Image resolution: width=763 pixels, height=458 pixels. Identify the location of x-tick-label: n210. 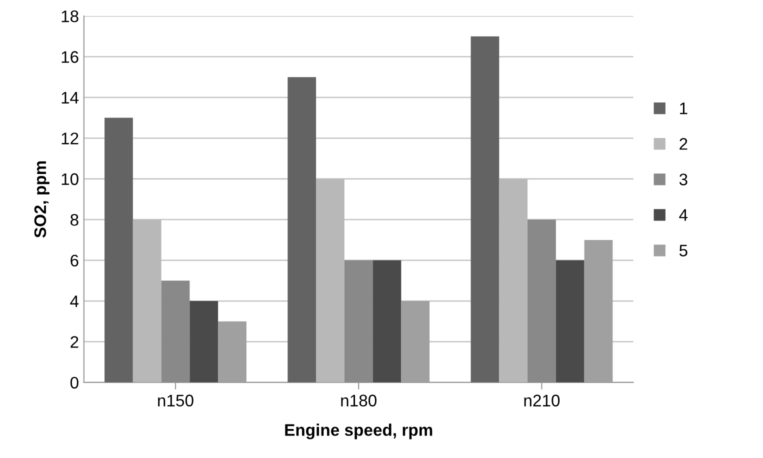
(542, 400).